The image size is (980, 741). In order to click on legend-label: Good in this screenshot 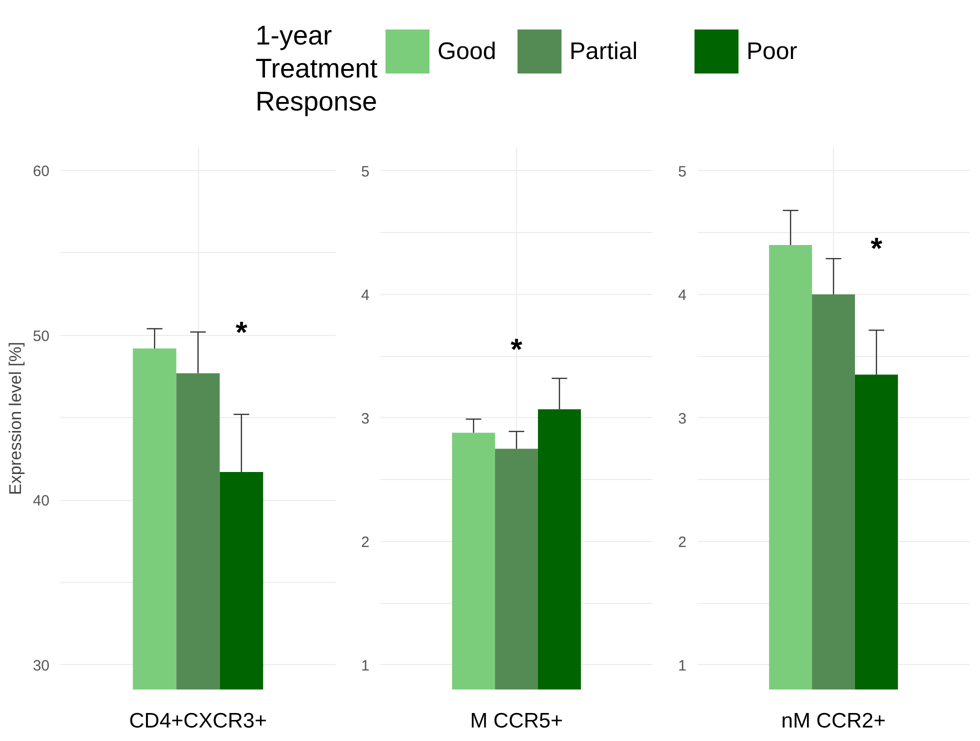, I will do `click(467, 51)`.